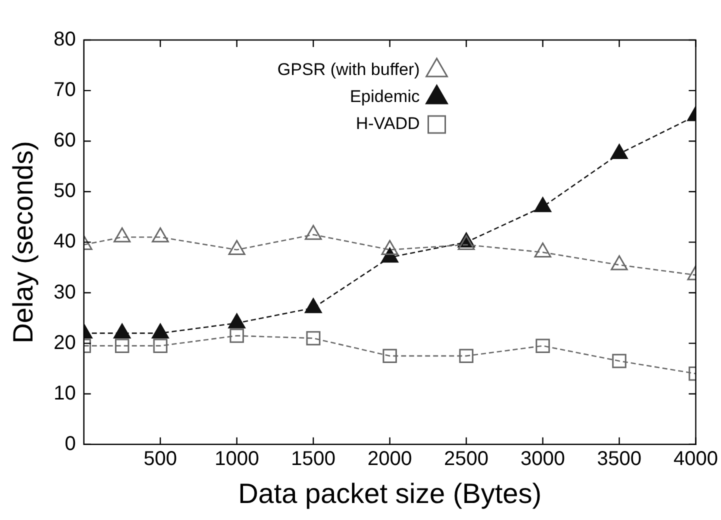 This screenshot has height=520, width=721. I want to click on legend-label: Epidemic, so click(385, 96).